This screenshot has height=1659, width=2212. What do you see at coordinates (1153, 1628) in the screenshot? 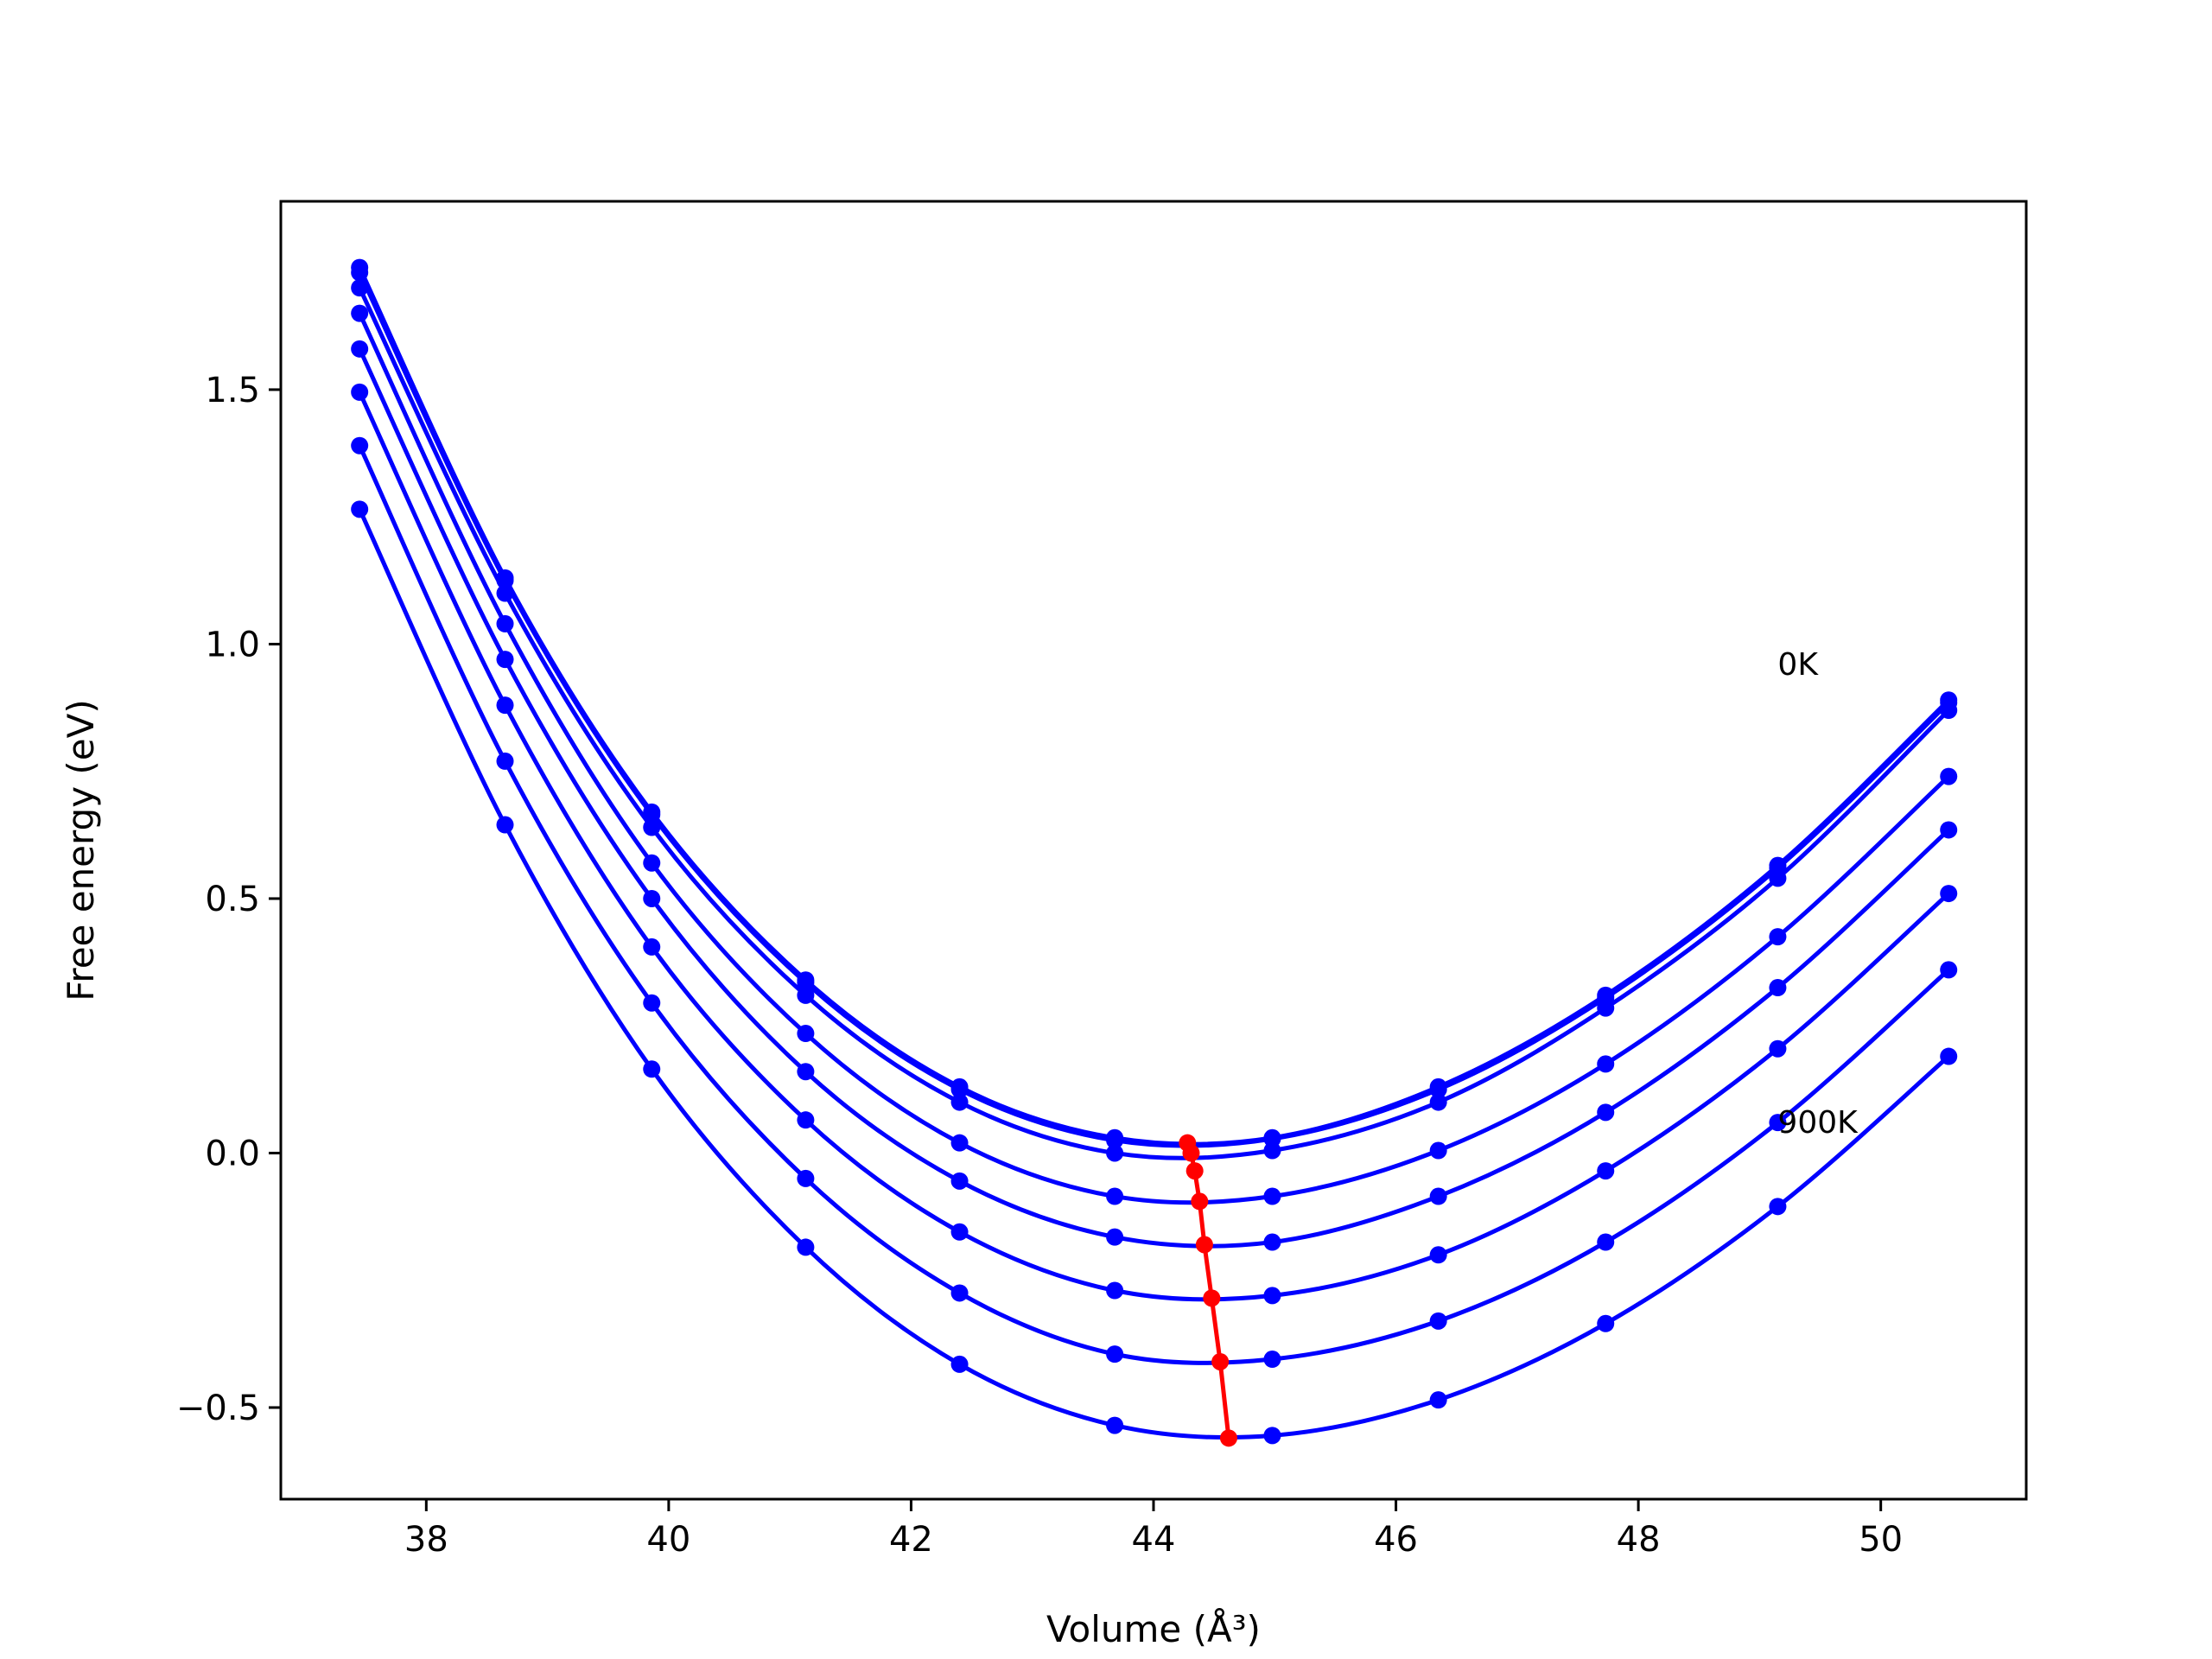
I see `x-axis-label: Volume (Å³)` at bounding box center [1153, 1628].